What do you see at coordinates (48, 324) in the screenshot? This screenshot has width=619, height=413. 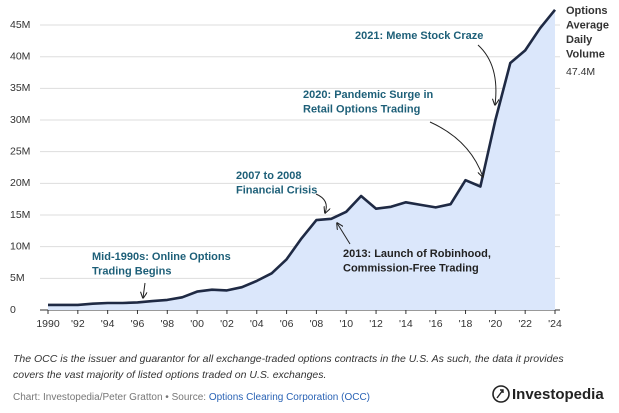 I see `x-tick-label: 1990` at bounding box center [48, 324].